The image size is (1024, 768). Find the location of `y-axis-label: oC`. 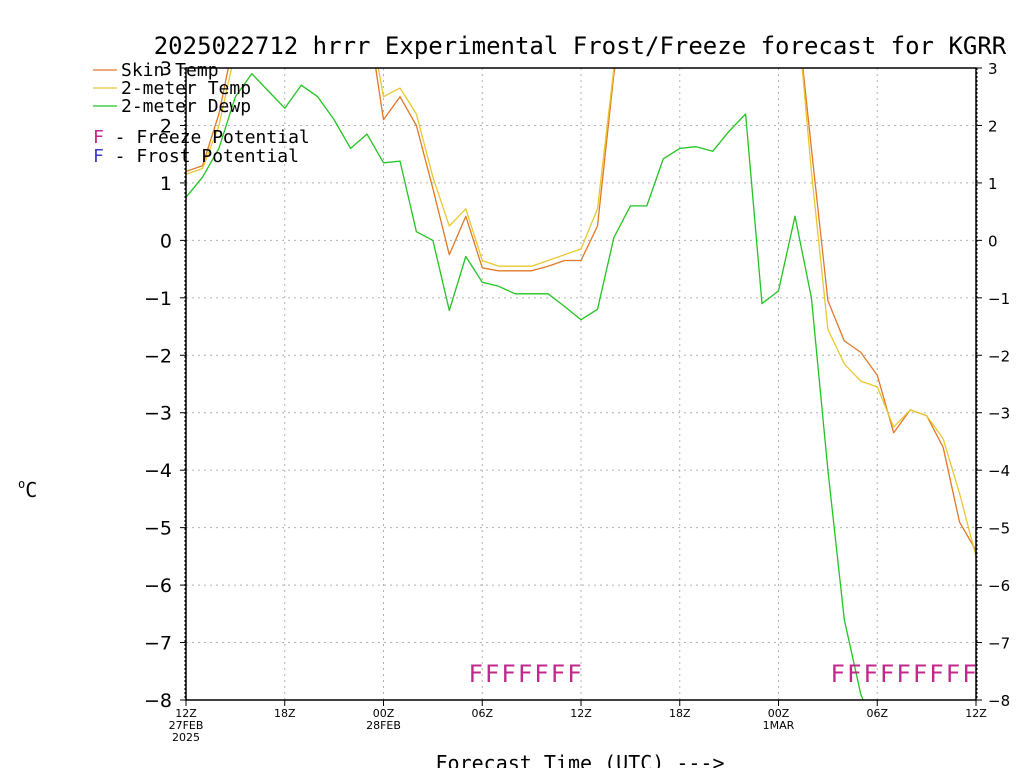

y-axis-label: oC is located at coordinates (27, 489).